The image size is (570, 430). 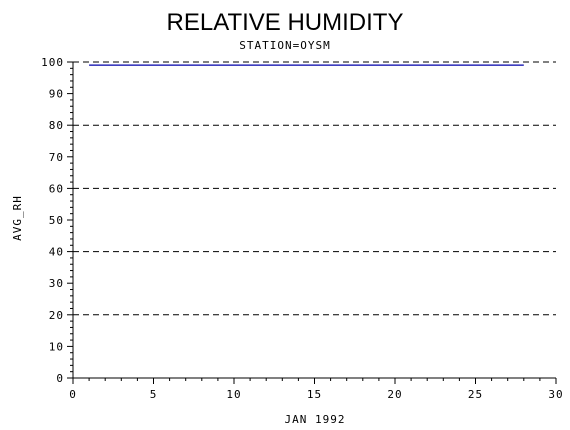 I want to click on y-tick-label-70: 70, so click(x=56, y=157).